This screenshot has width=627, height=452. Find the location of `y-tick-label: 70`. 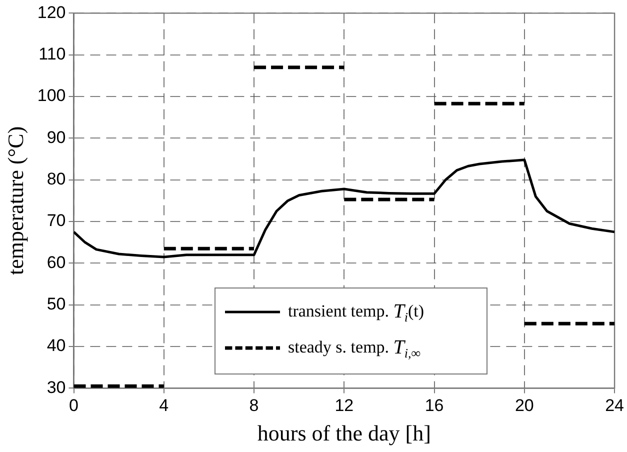

y-tick-label: 70 is located at coordinates (56, 220).